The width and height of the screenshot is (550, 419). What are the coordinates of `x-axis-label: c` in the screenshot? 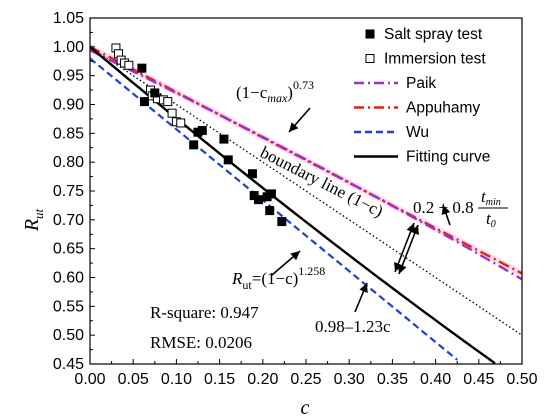 It's located at (305, 408).